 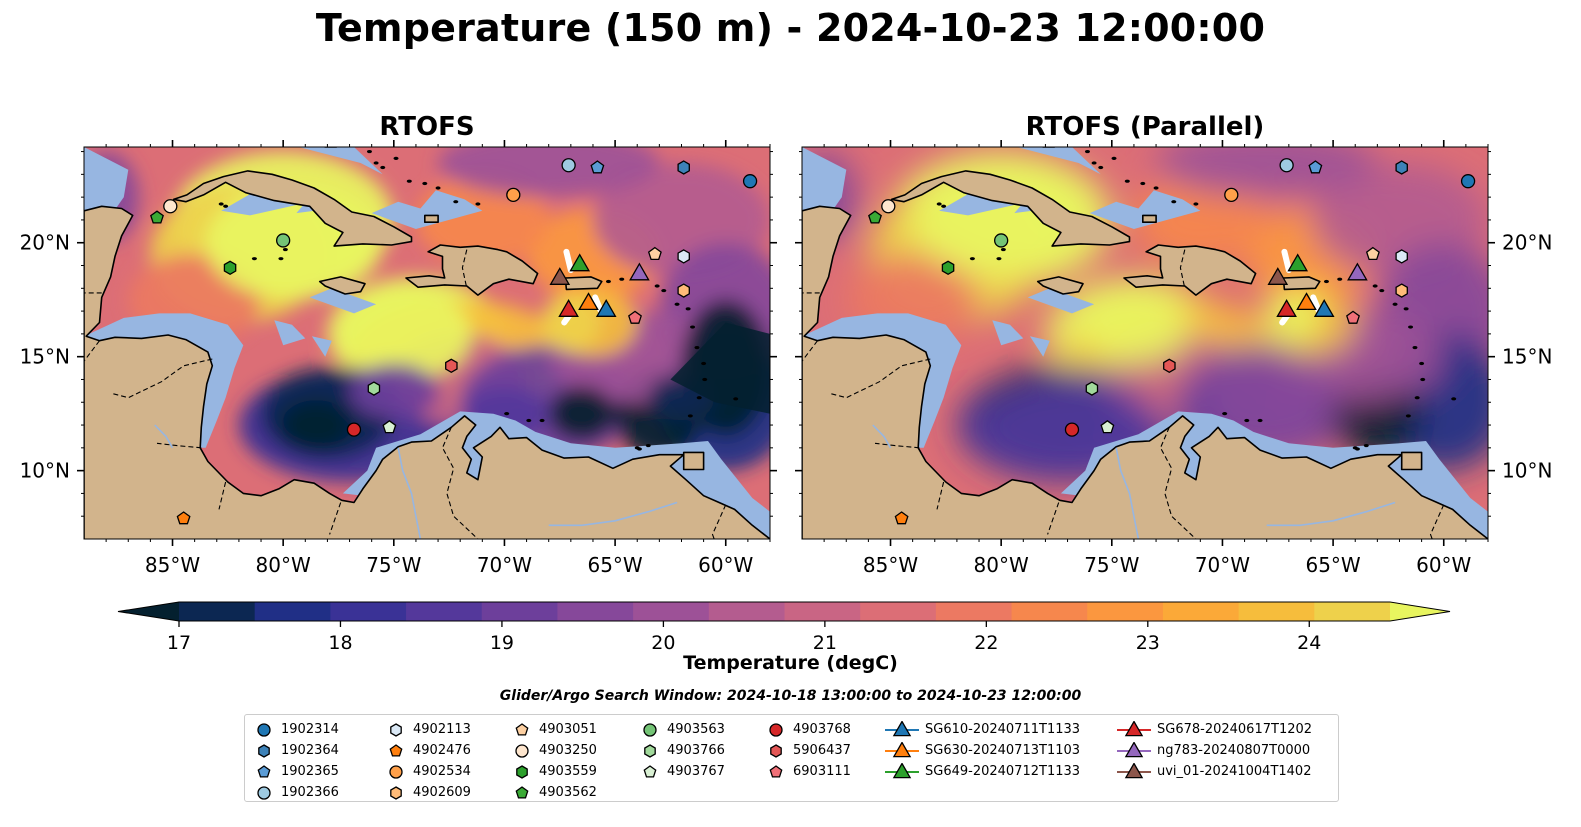 I want to click on legend-entry-label: 4903559, so click(x=568, y=771).